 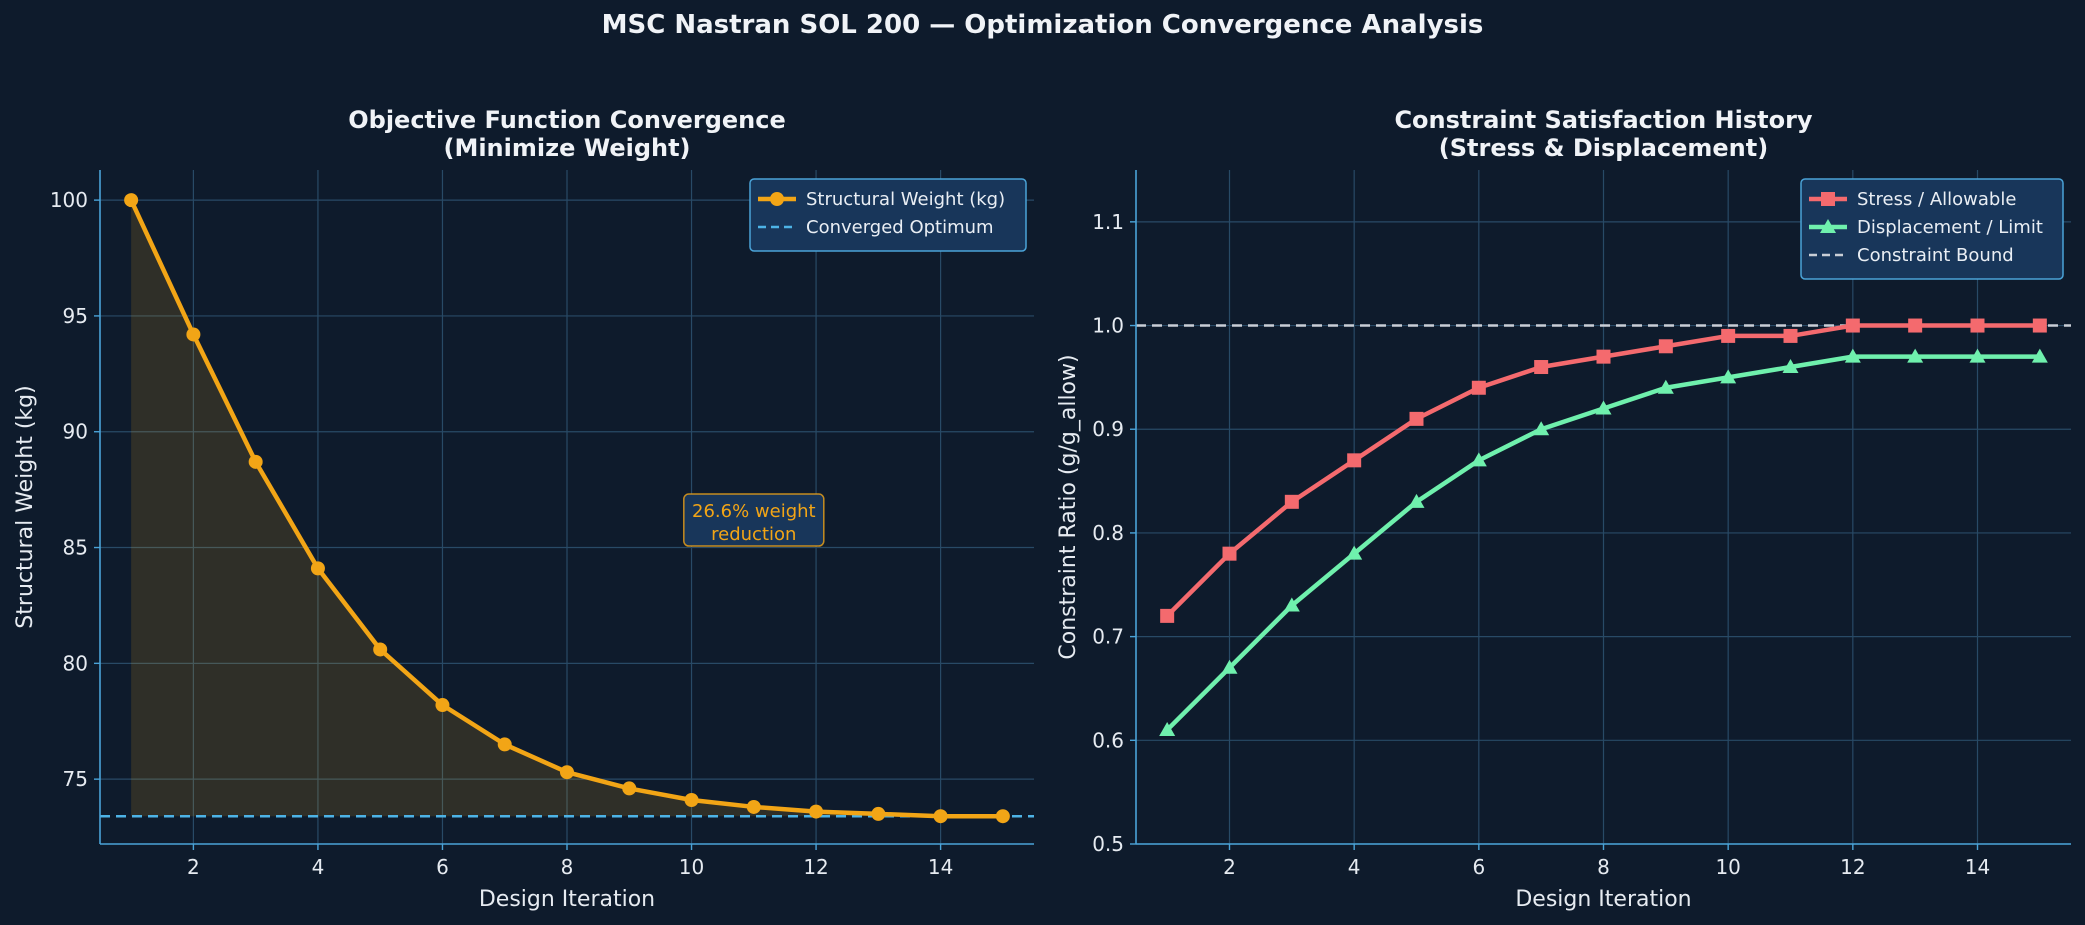 I want to click on y-tick-label: 90, so click(x=75, y=432).